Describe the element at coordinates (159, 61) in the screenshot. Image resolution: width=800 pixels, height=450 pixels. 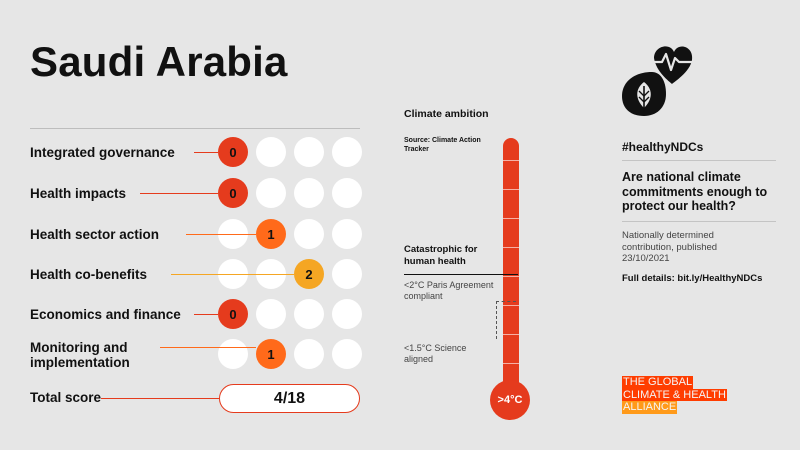
I see `country-title: Saudi Arabia` at that location.